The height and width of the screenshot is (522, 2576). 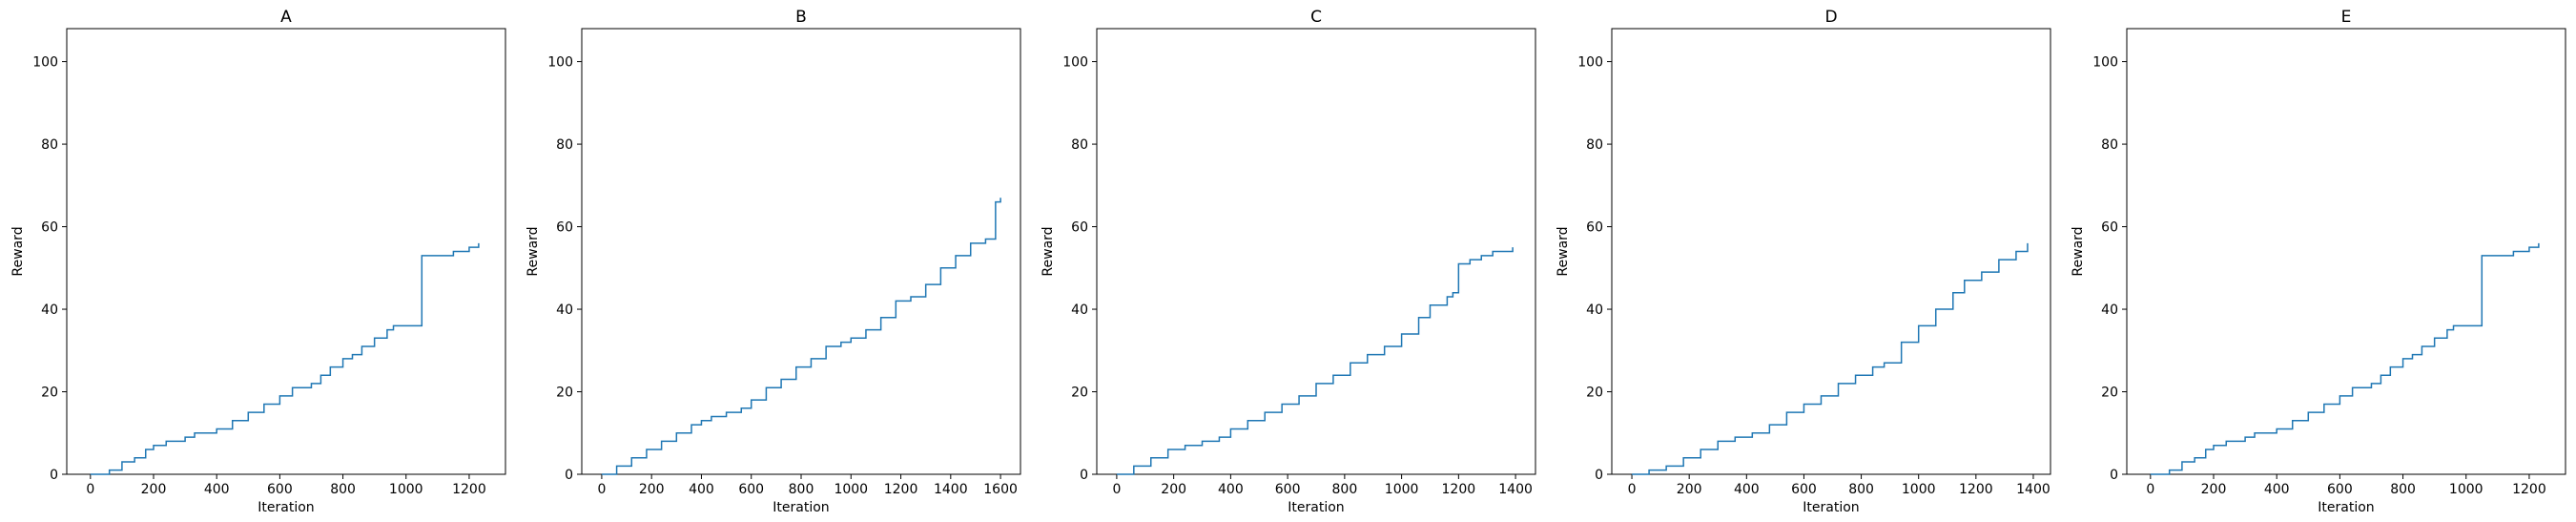 I want to click on chart-title: A, so click(x=286, y=17).